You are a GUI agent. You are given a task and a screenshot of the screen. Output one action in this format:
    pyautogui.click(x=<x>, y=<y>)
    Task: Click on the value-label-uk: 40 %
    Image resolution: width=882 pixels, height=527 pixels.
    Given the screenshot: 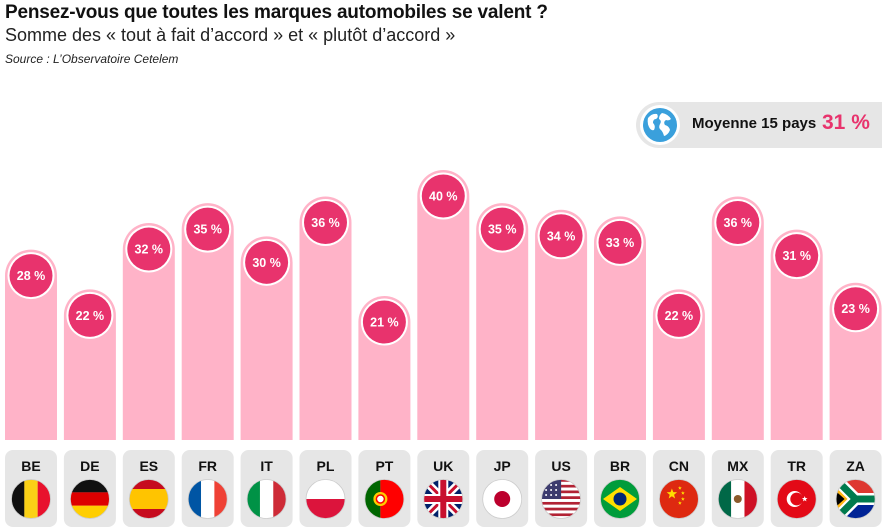 What is the action you would take?
    pyautogui.click(x=443, y=197)
    